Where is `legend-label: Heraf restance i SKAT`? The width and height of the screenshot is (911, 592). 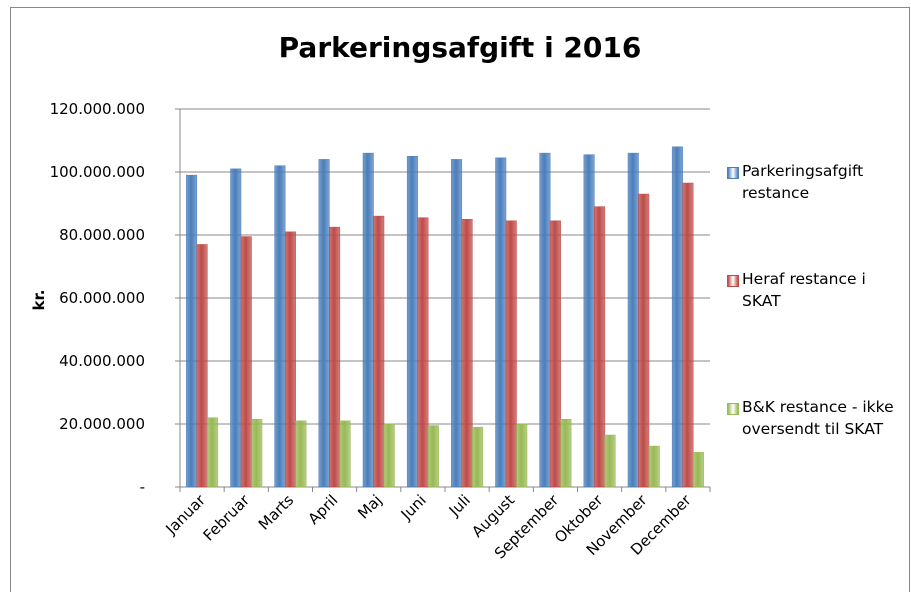 legend-label: Heraf restance i SKAT is located at coordinates (804, 290).